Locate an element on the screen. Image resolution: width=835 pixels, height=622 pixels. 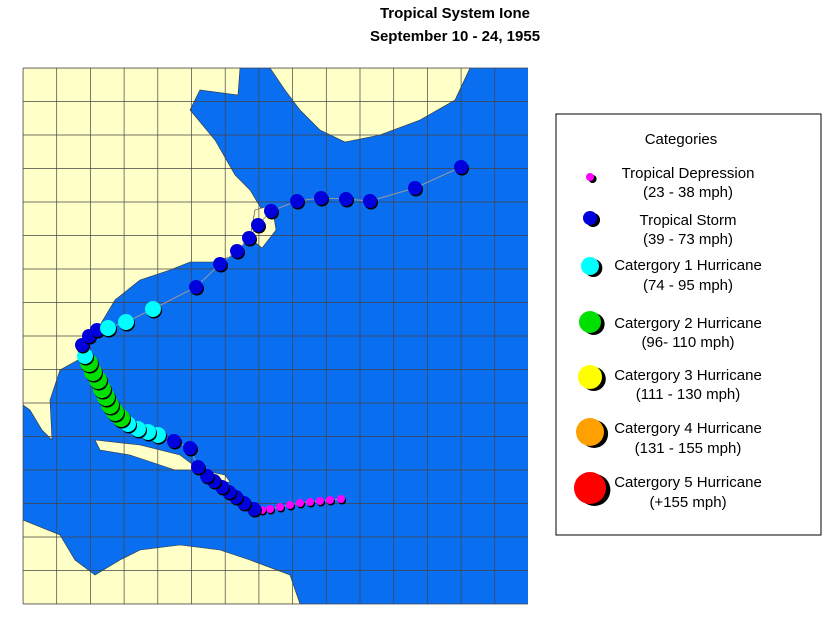
legend-name: Tropical Depression is located at coordinates (688, 173).